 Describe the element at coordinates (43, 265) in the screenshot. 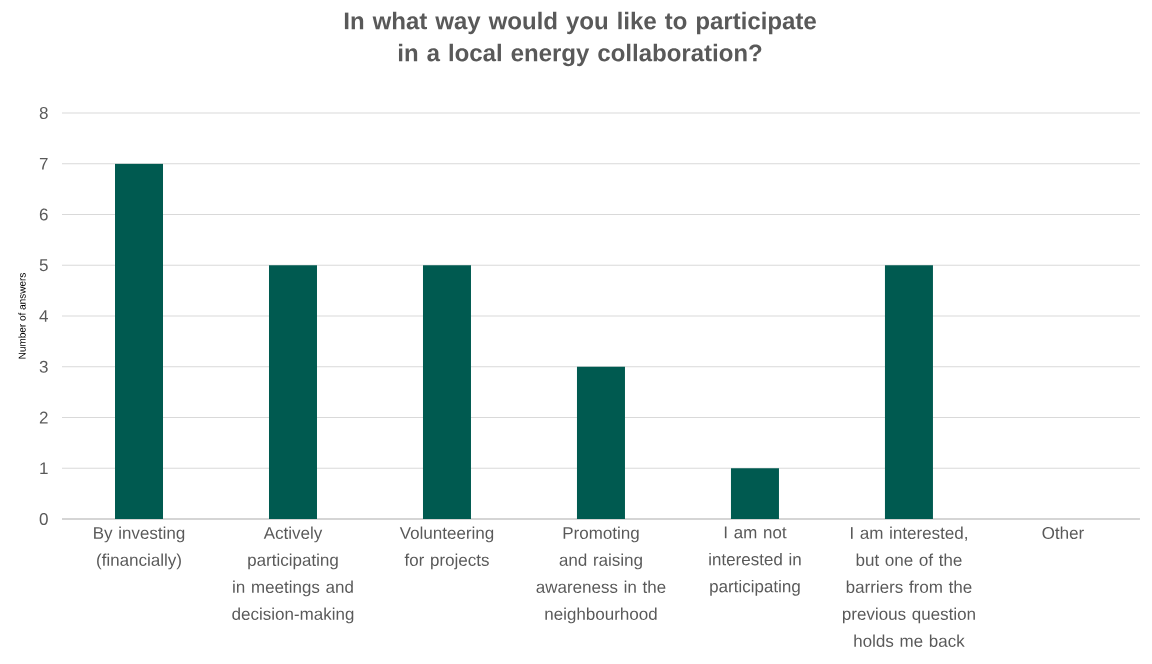

I see `y-tick-label: 5` at that location.